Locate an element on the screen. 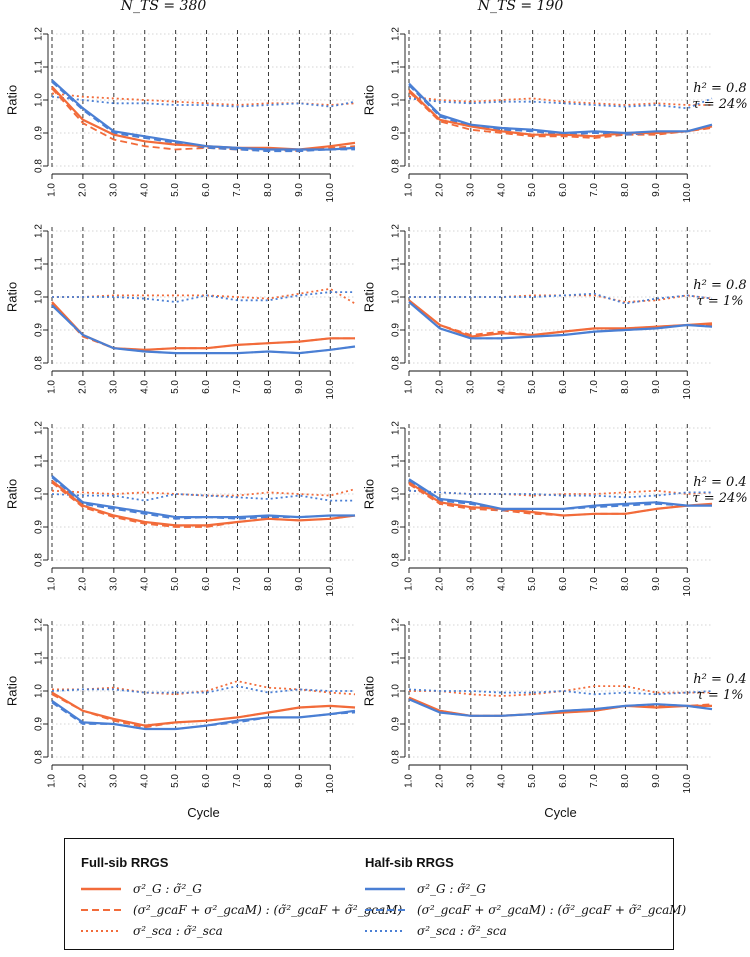 The image size is (750, 957). legend-label: σ²_G : σ̃²_G is located at coordinates (451, 889).